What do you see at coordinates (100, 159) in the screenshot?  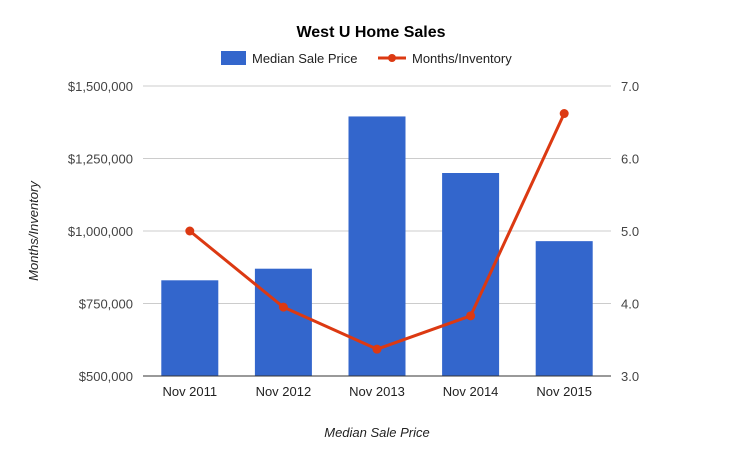 I see `left-tick-label: $1,250,000` at bounding box center [100, 159].